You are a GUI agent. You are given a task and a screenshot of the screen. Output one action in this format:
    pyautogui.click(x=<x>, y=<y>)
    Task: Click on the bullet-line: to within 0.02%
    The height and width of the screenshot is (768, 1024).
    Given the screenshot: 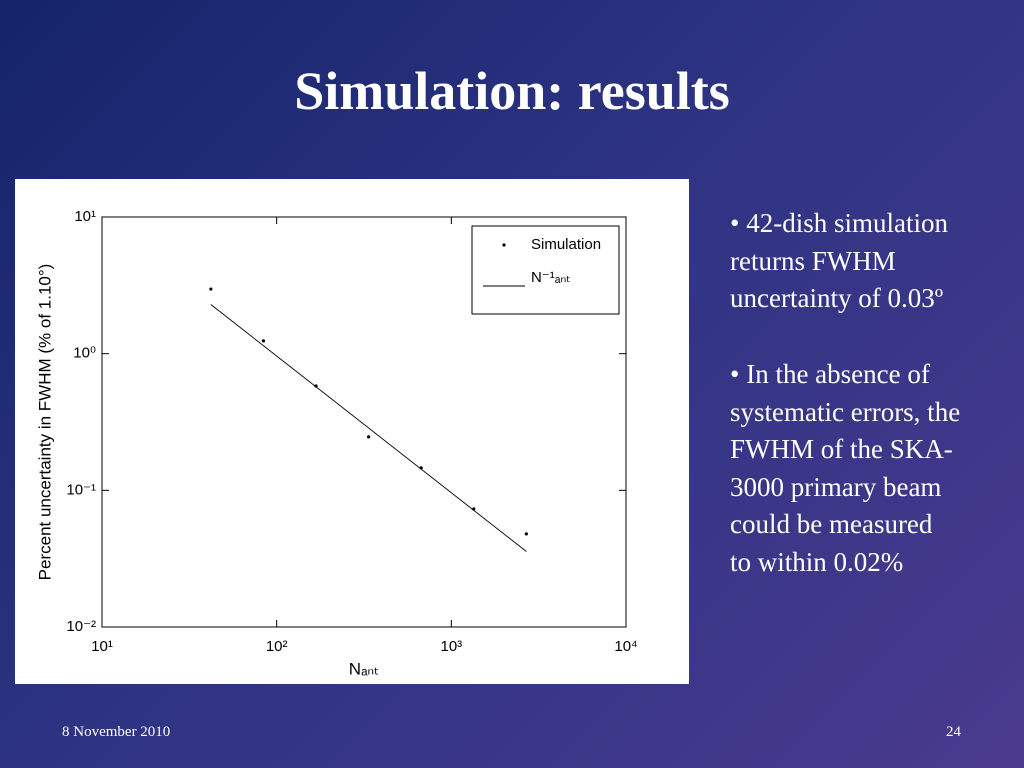 What is the action you would take?
    pyautogui.click(x=817, y=561)
    